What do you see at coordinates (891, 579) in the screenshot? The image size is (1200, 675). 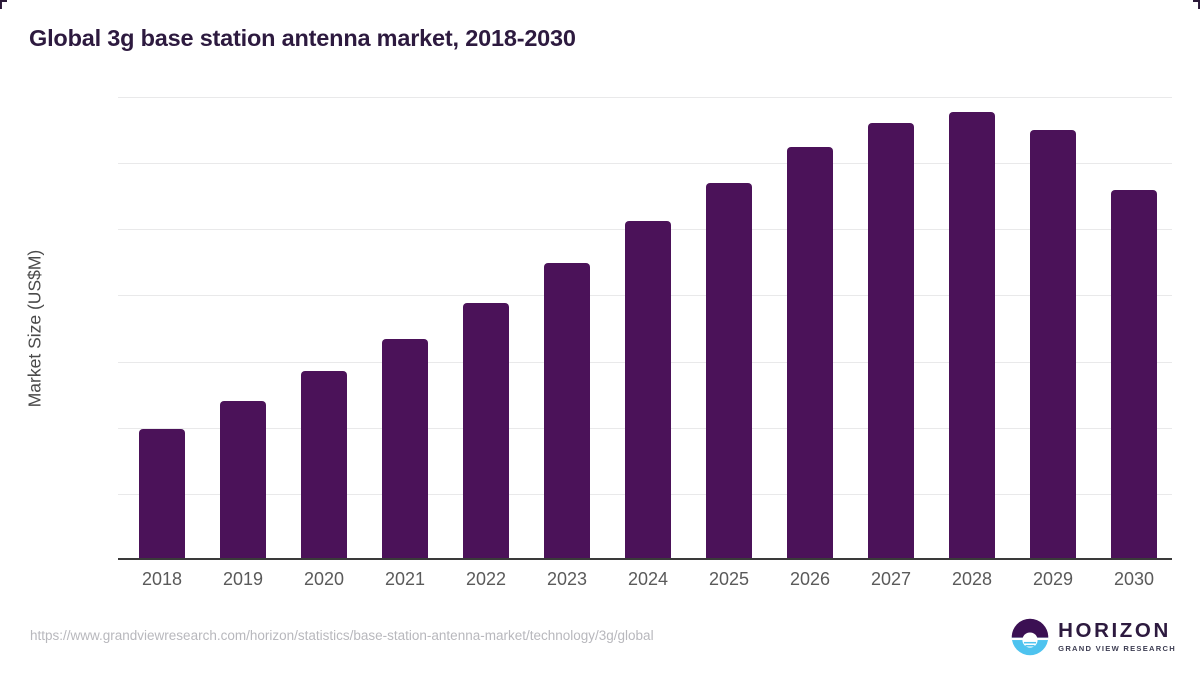 I see `x-axis-tick-label: 2027` at bounding box center [891, 579].